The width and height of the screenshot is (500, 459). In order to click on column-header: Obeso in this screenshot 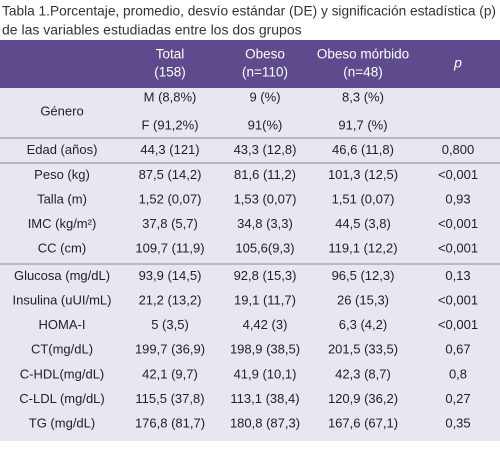, I will do `click(265, 54)`.